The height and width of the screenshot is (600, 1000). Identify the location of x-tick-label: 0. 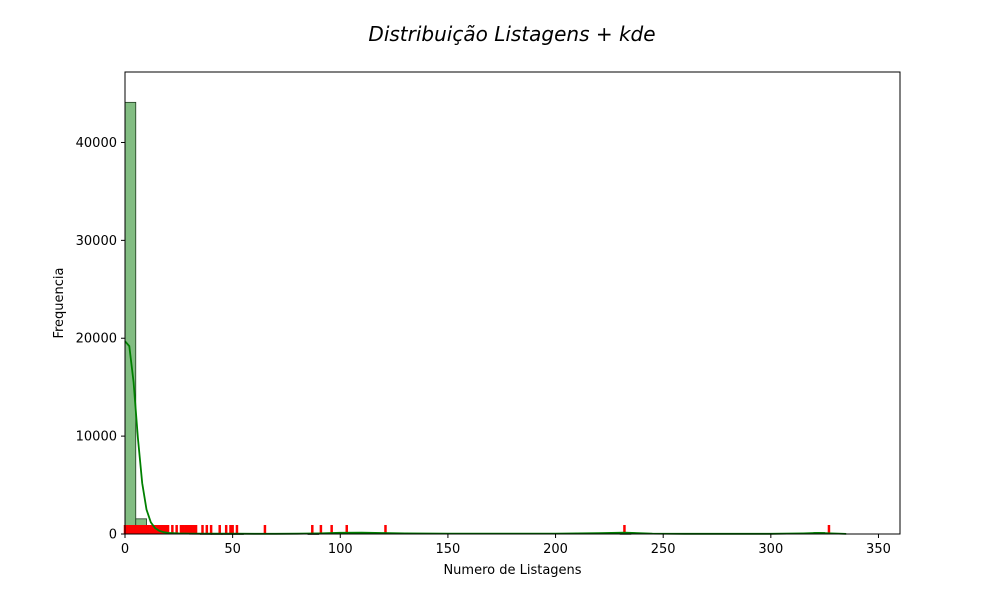
(125, 549).